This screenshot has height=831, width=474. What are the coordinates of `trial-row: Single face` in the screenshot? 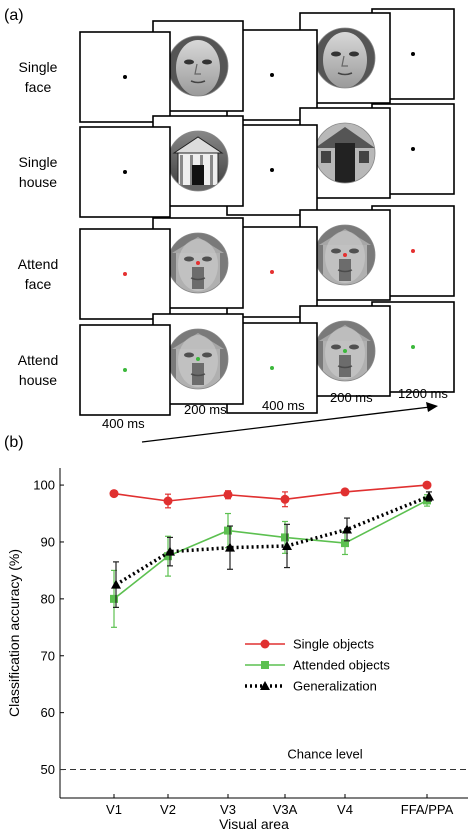 It's located at (237, 65).